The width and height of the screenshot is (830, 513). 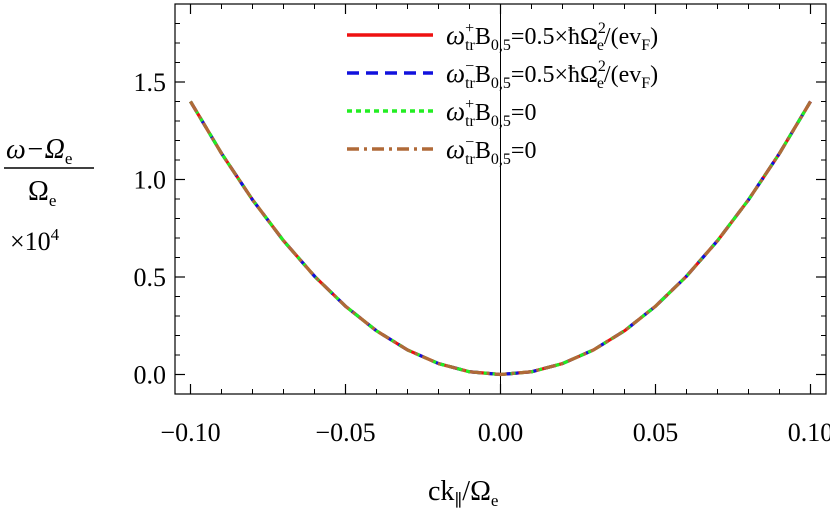 I want to click on svg-text: Ωe, so click(x=42, y=193).